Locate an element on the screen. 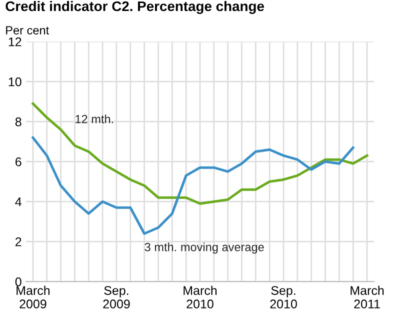 Image resolution: width=400 pixels, height=320 pixels. x-tick-label: Sep. 2010 is located at coordinates (283, 297).